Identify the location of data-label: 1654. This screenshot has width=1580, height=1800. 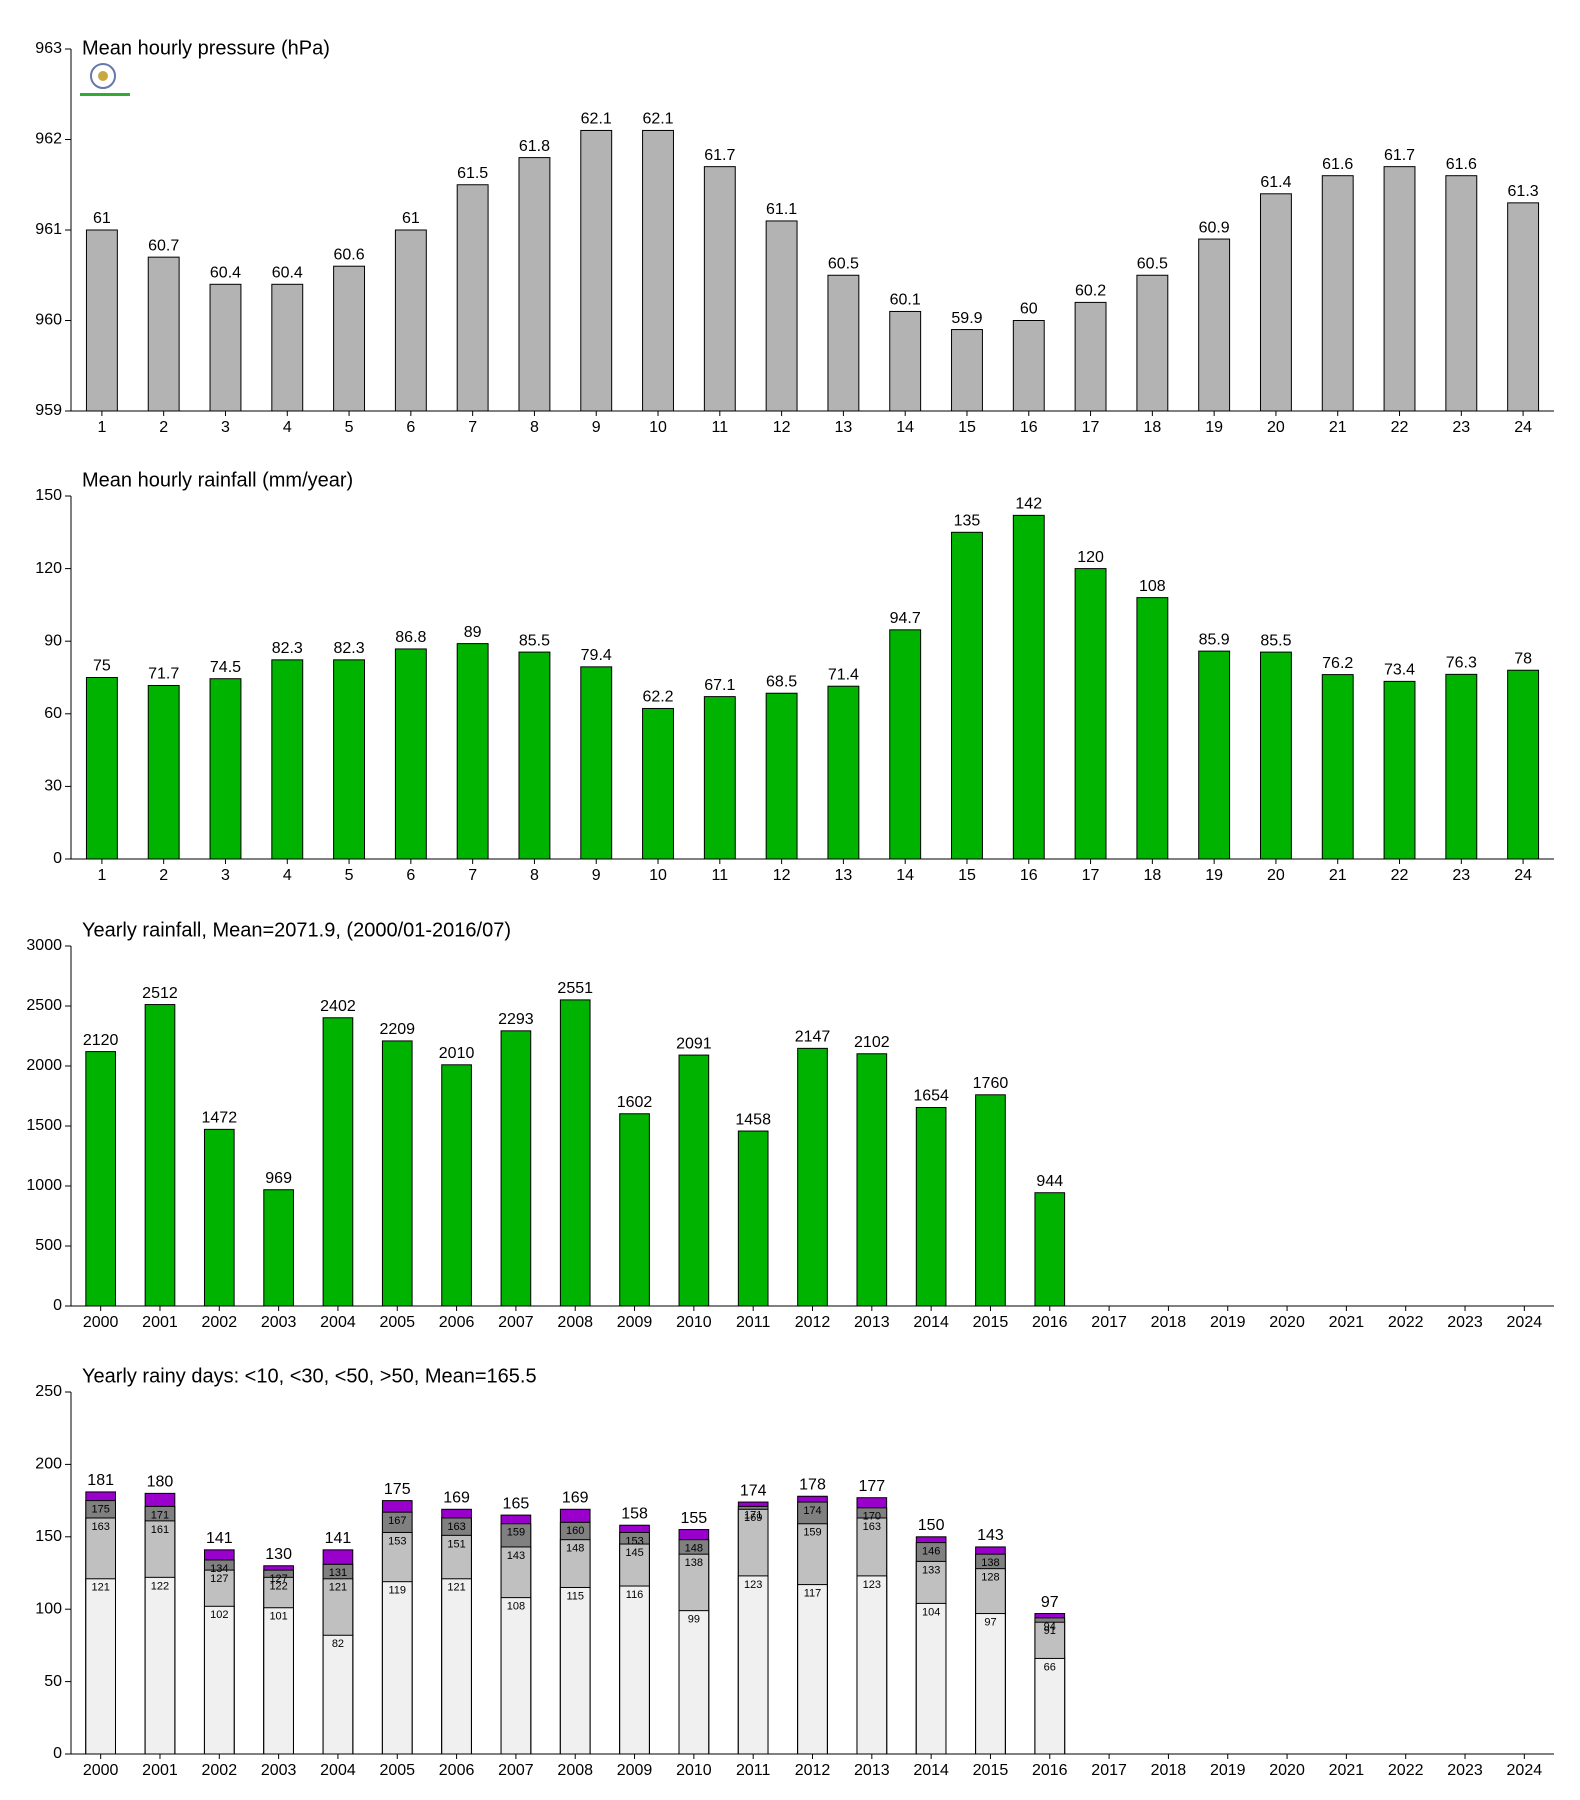
(931, 1096).